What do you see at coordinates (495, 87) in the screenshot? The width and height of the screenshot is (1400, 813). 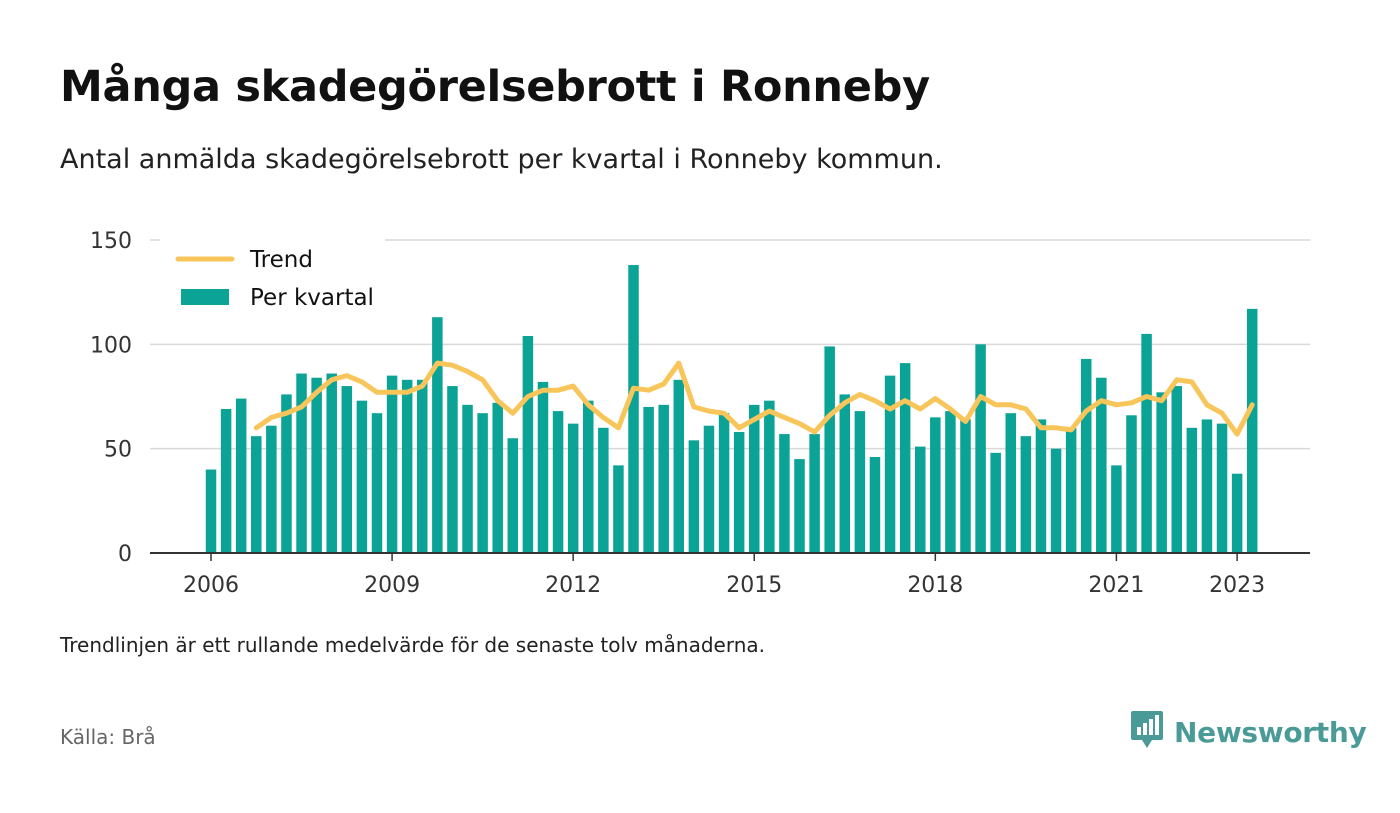 I see `chart-title: Många skadegörelsebrott i Ronneby` at bounding box center [495, 87].